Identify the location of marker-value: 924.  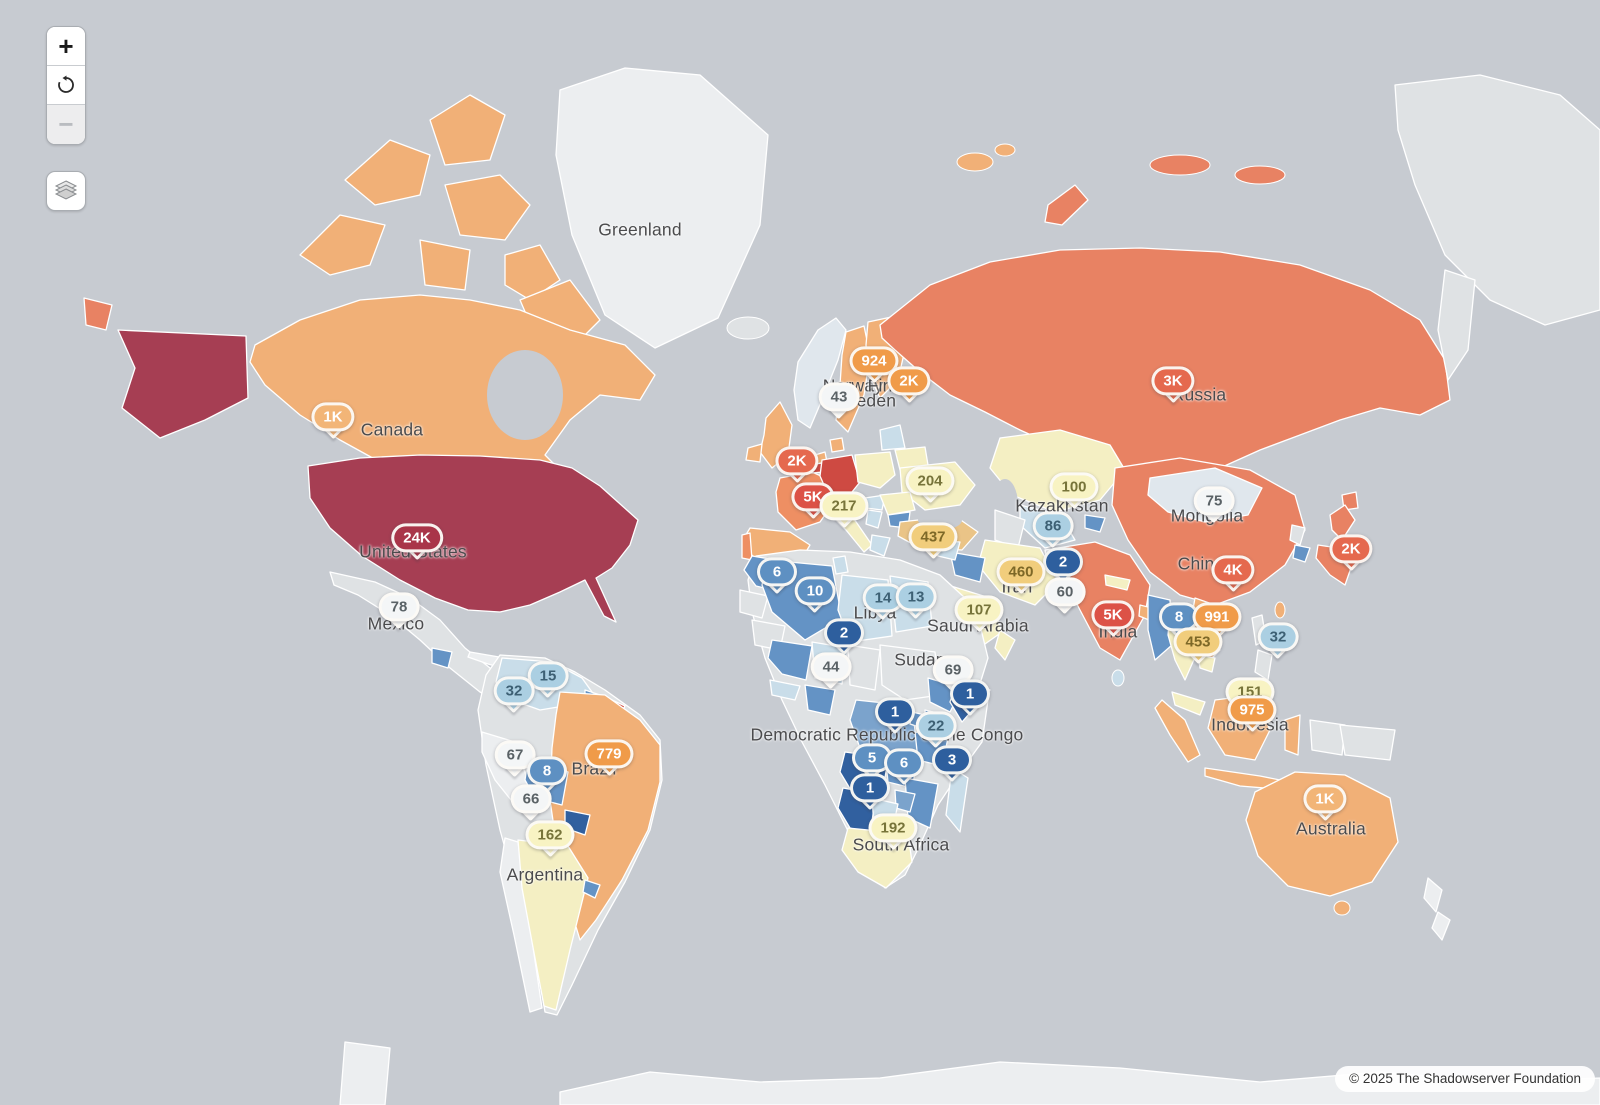
(874, 361).